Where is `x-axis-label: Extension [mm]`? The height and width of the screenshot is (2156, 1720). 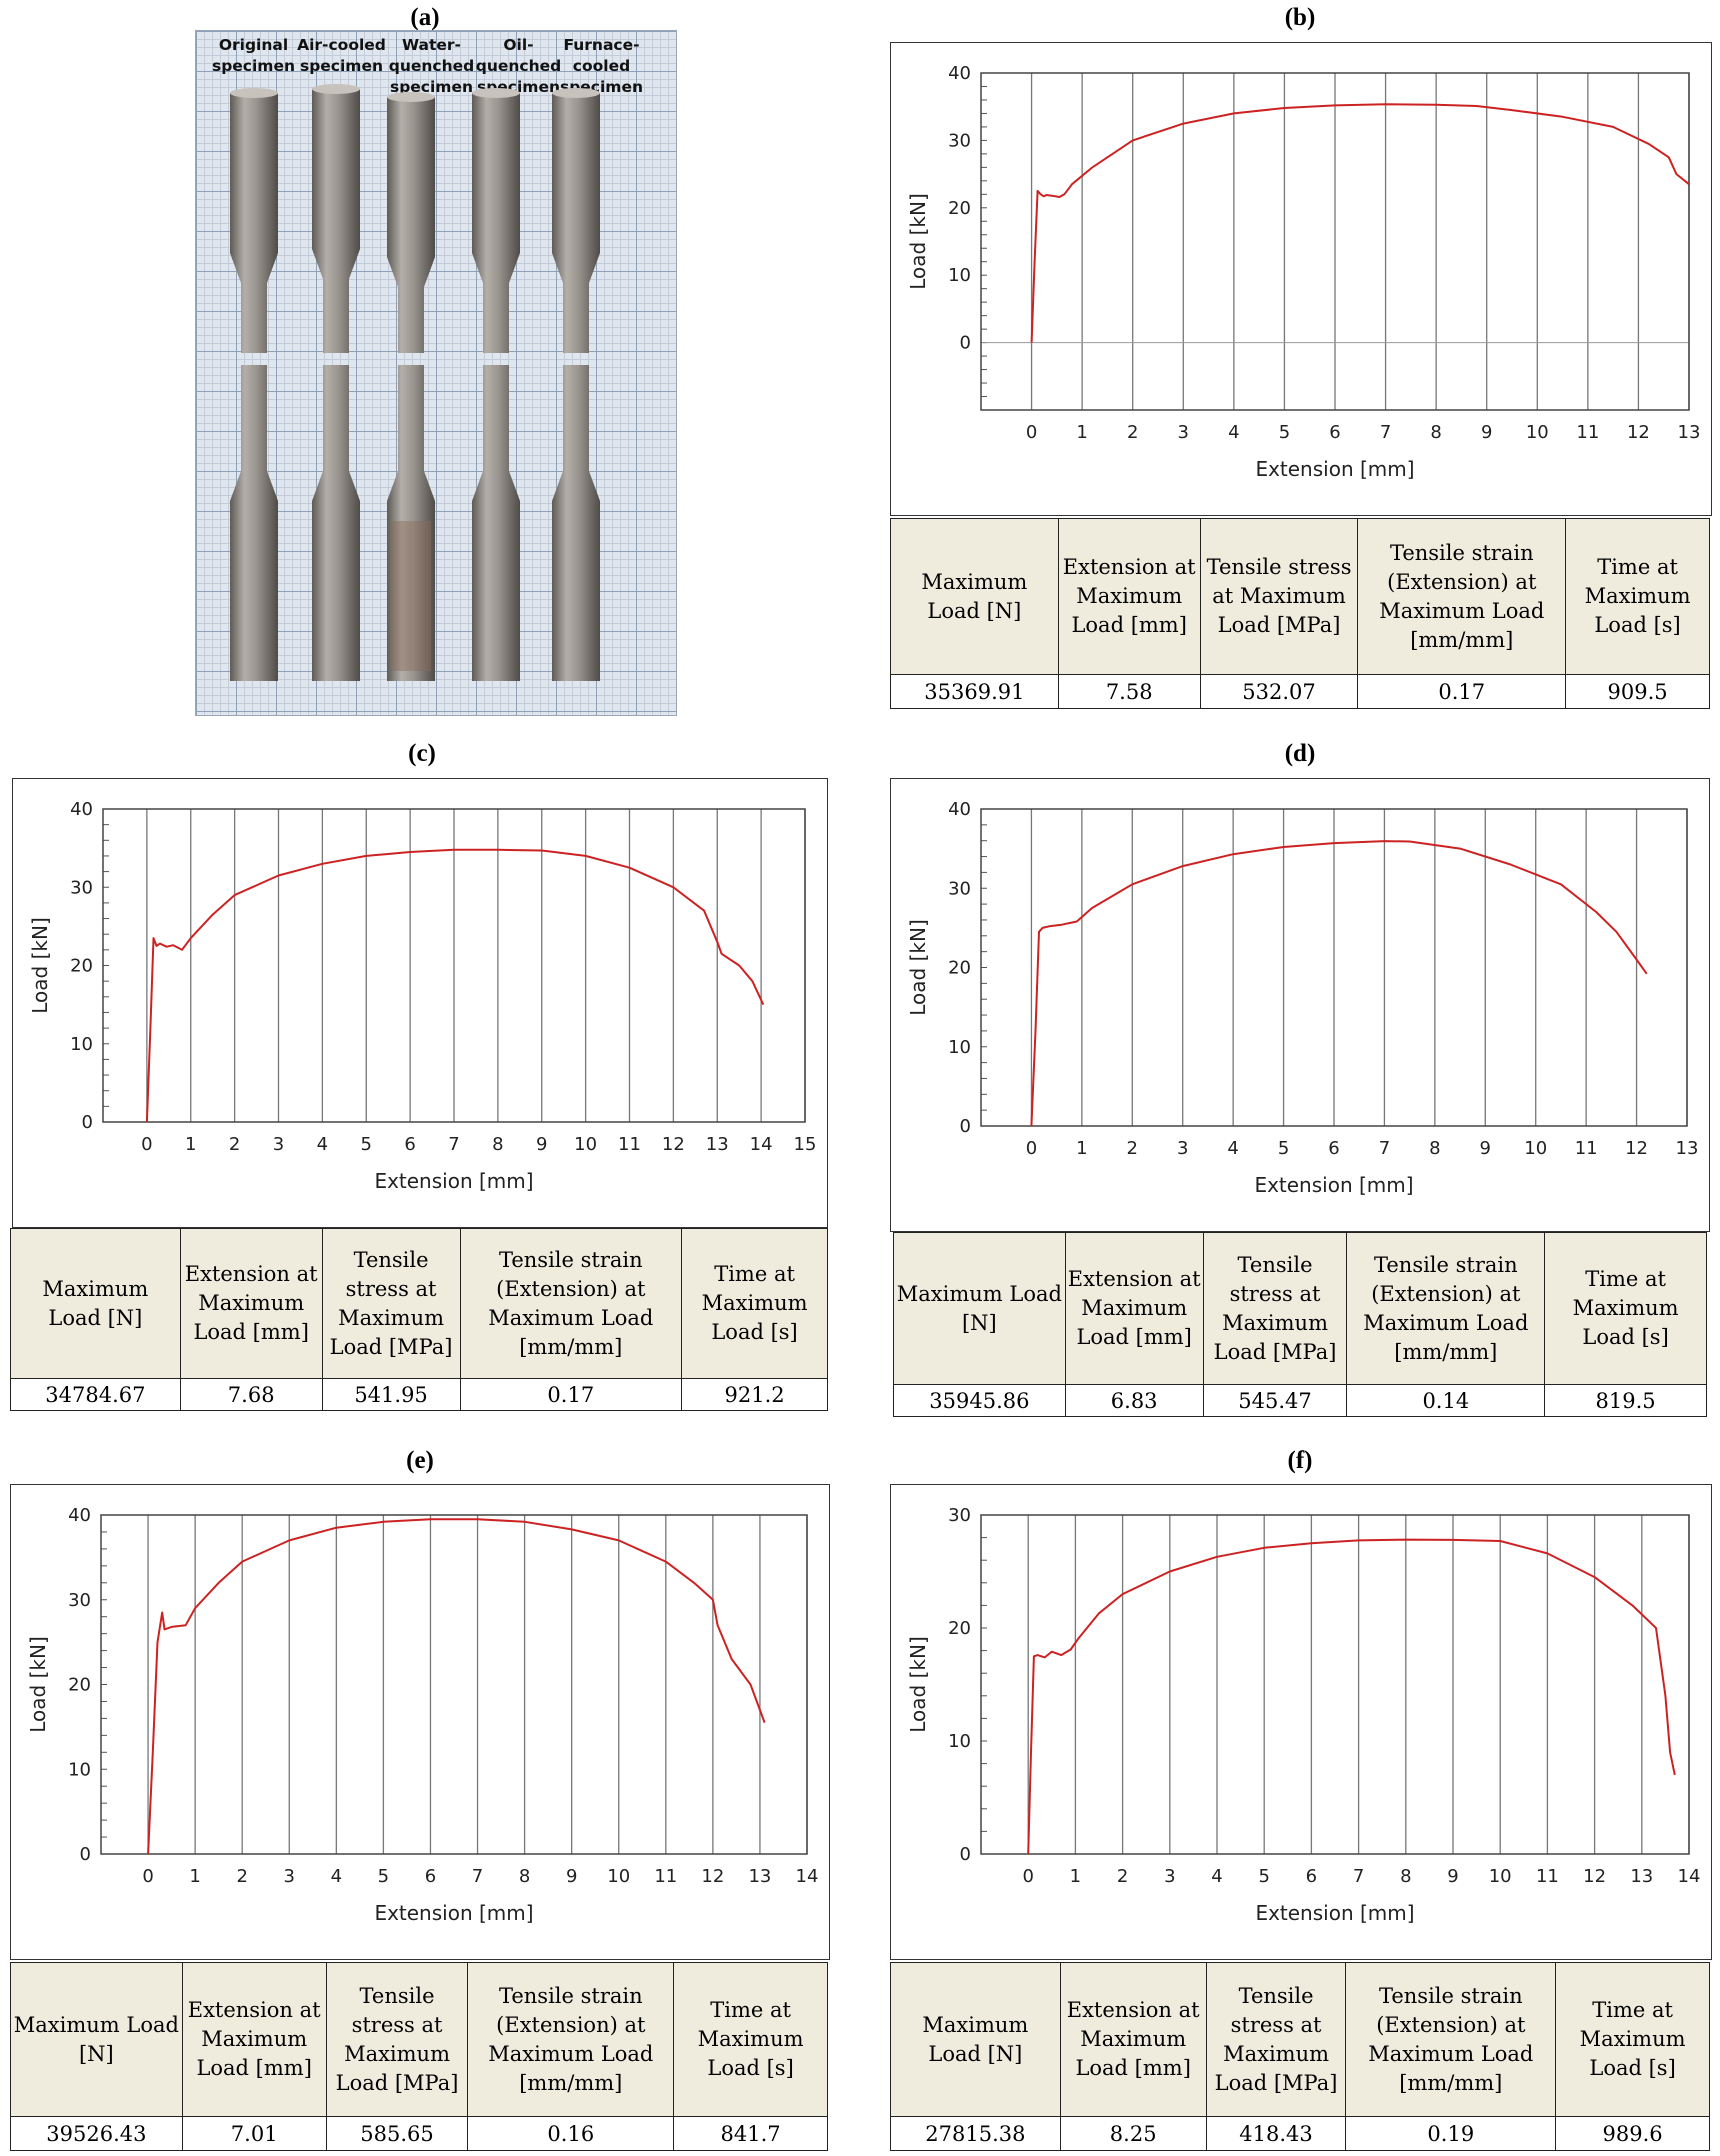
x-axis-label: Extension [mm] is located at coordinates (1333, 1185).